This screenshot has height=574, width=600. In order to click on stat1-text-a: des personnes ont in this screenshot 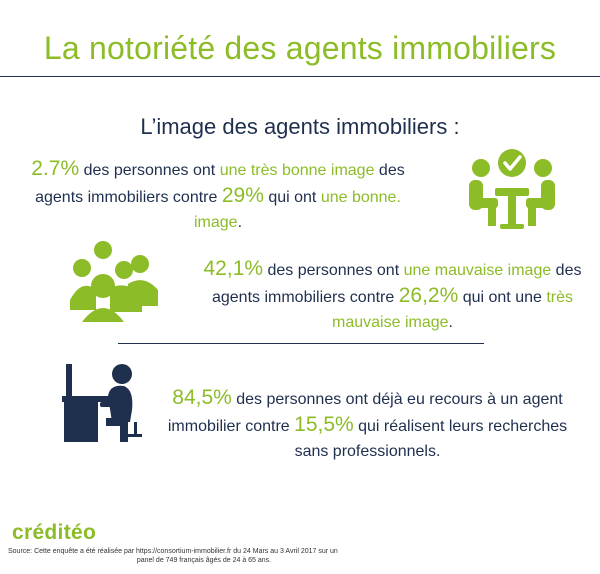, I will do `click(149, 170)`.